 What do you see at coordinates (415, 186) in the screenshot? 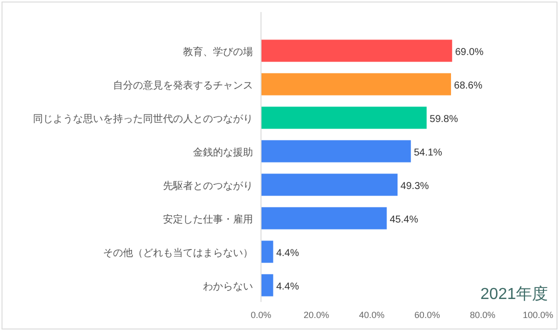
I see `data-label: 49.3%` at bounding box center [415, 186].